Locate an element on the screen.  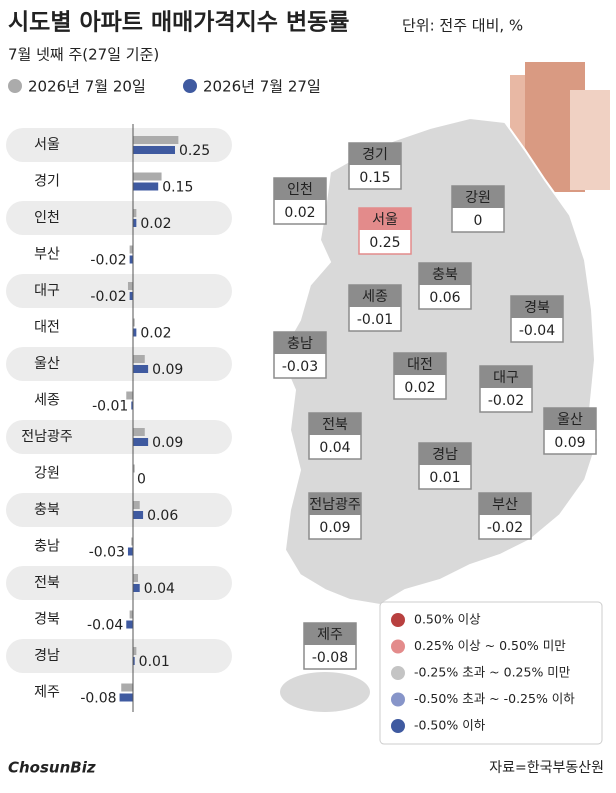
map-region: 전남광주 is located at coordinates (335, 505).